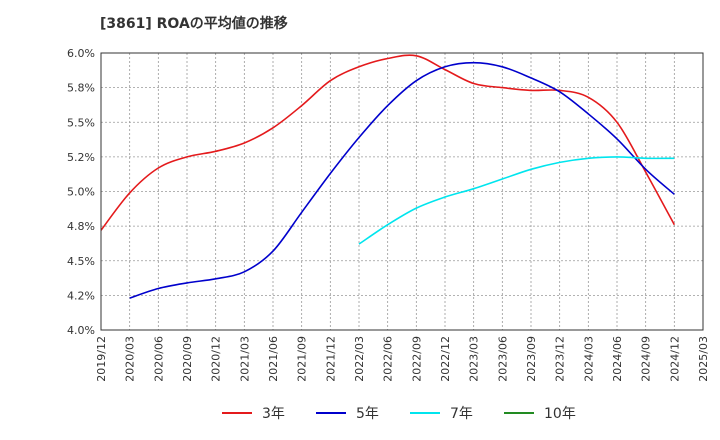 The image size is (720, 440). What do you see at coordinates (187, 359) in the screenshot?
I see `x-tick-label: 2020/09` at bounding box center [187, 359].